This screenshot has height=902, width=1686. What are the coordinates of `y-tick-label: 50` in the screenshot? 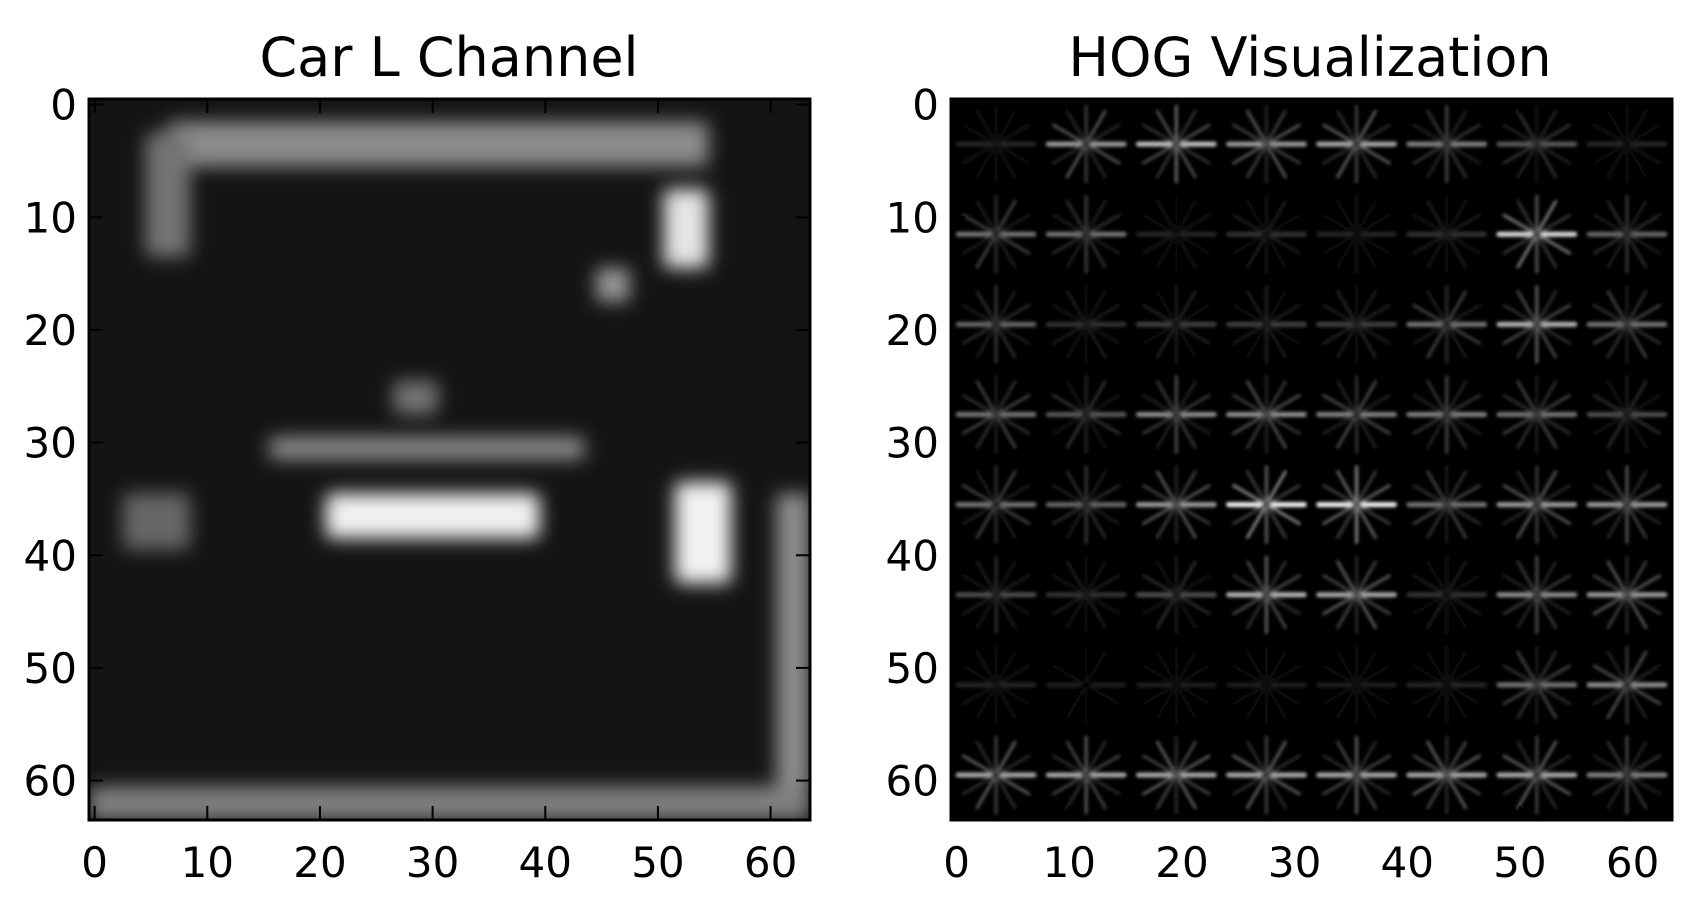 It's located at (912, 668).